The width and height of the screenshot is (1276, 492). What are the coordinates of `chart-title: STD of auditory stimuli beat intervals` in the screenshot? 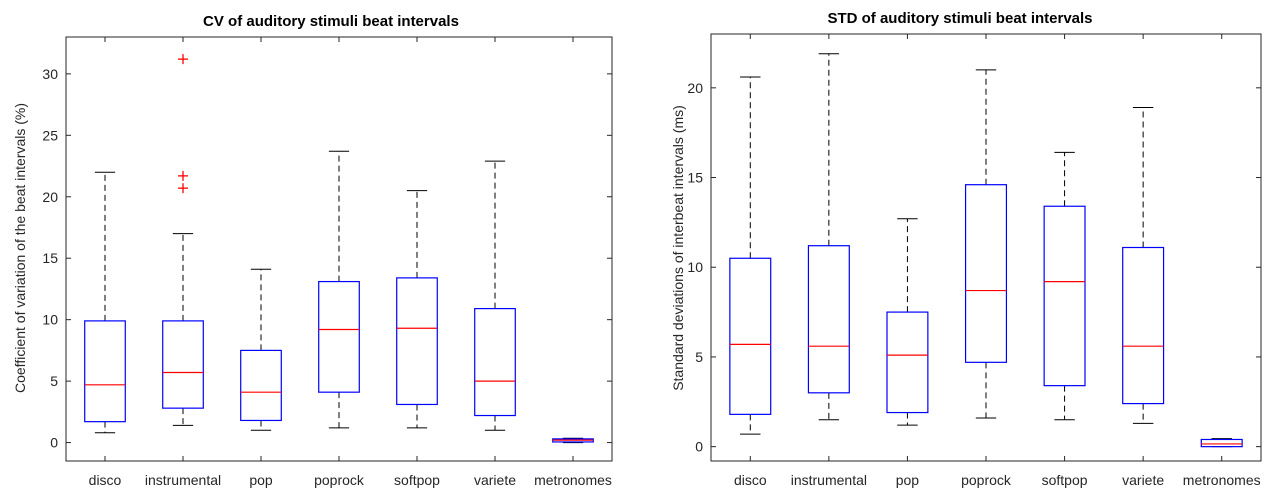 It's located at (959, 18).